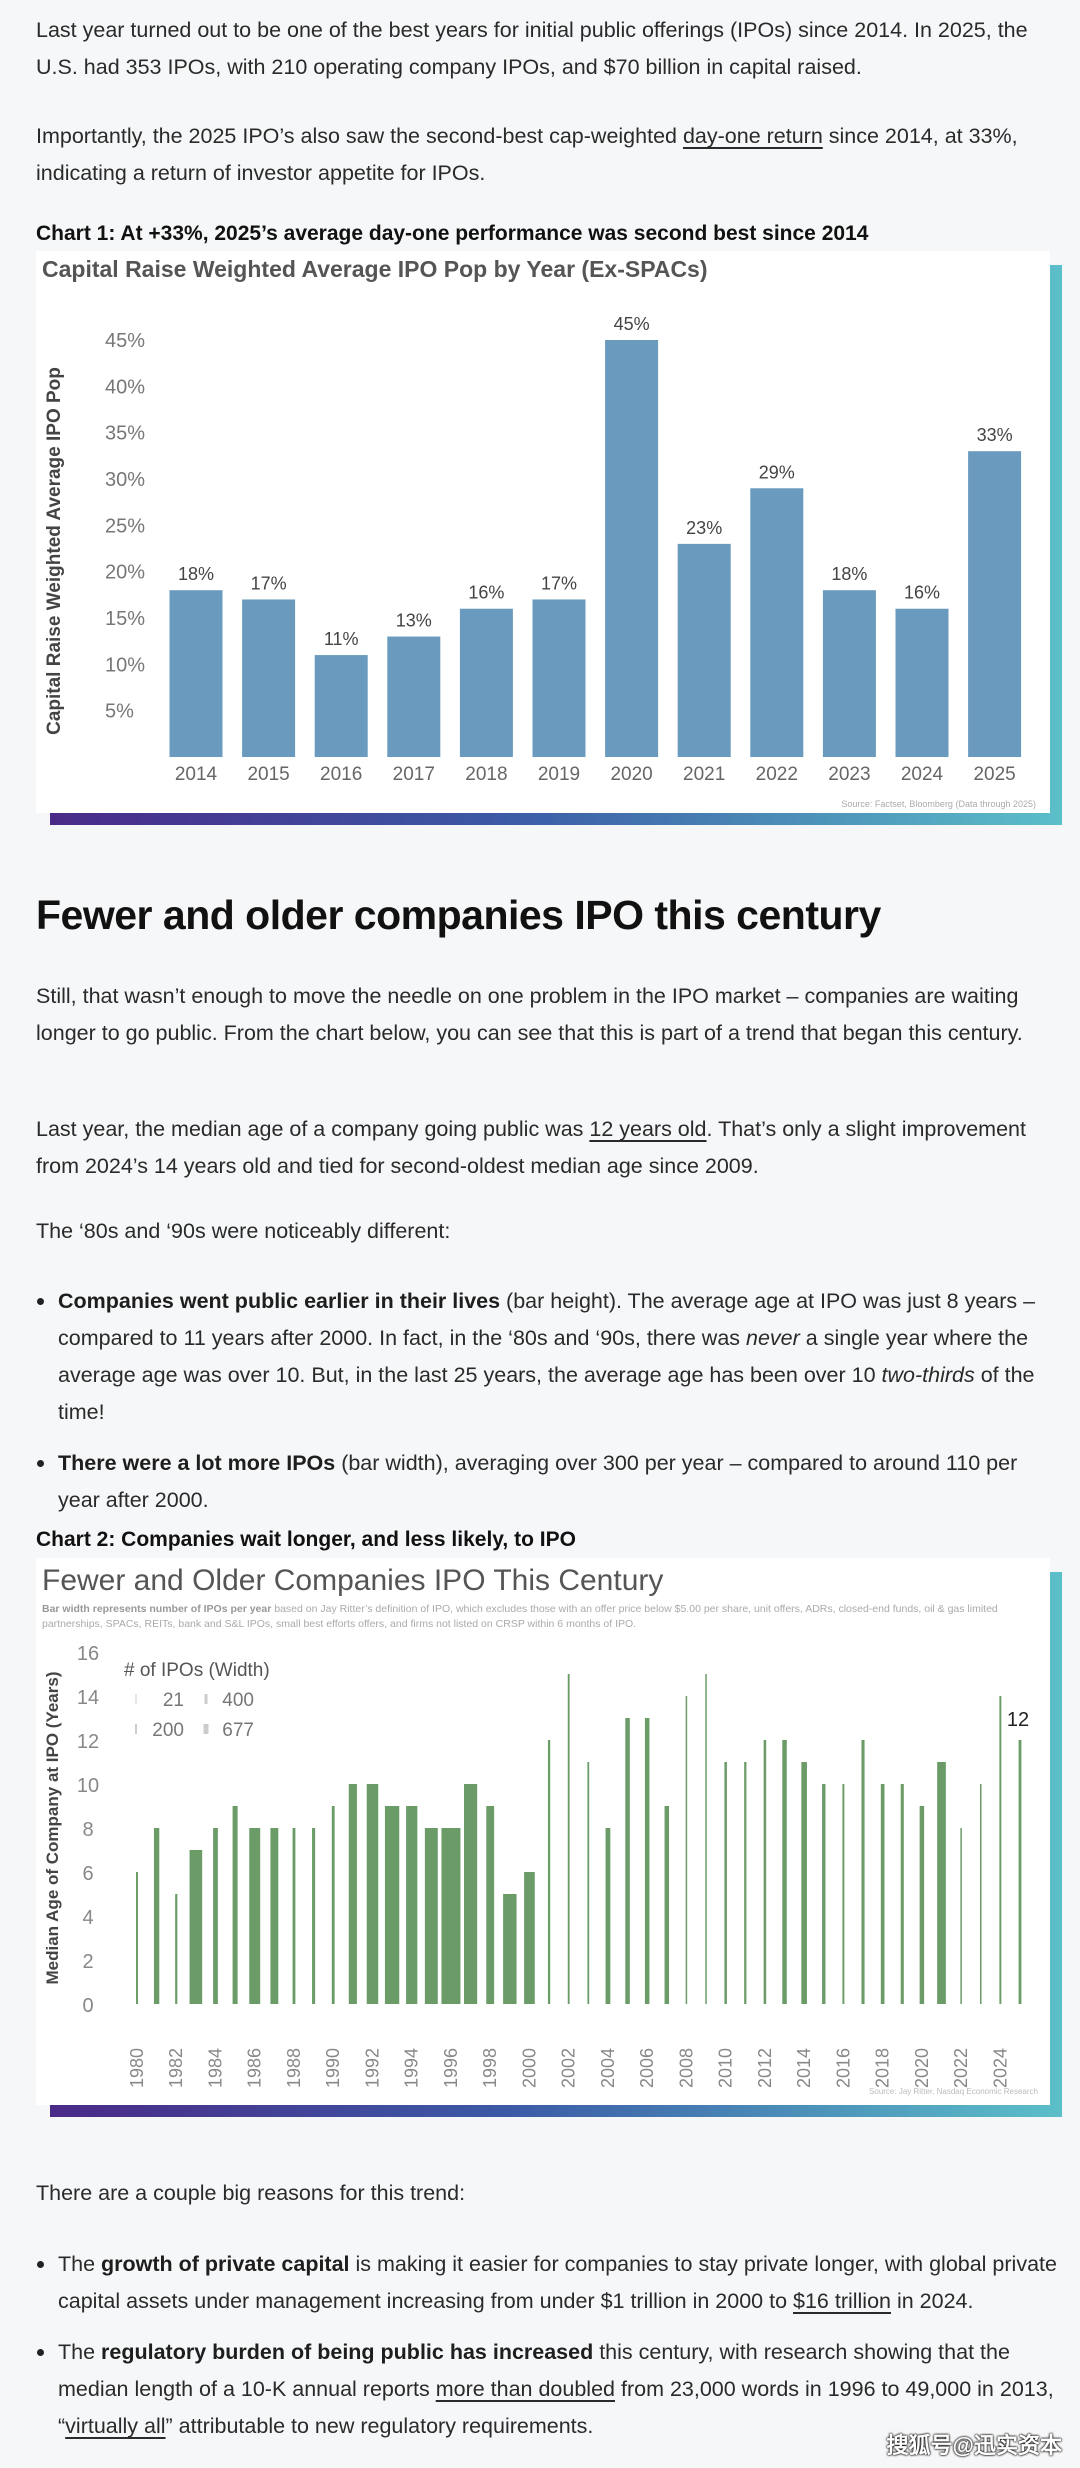 This screenshot has width=1080, height=2468. Describe the element at coordinates (87, 1874) in the screenshot. I see `y-tick-label: 6` at that location.